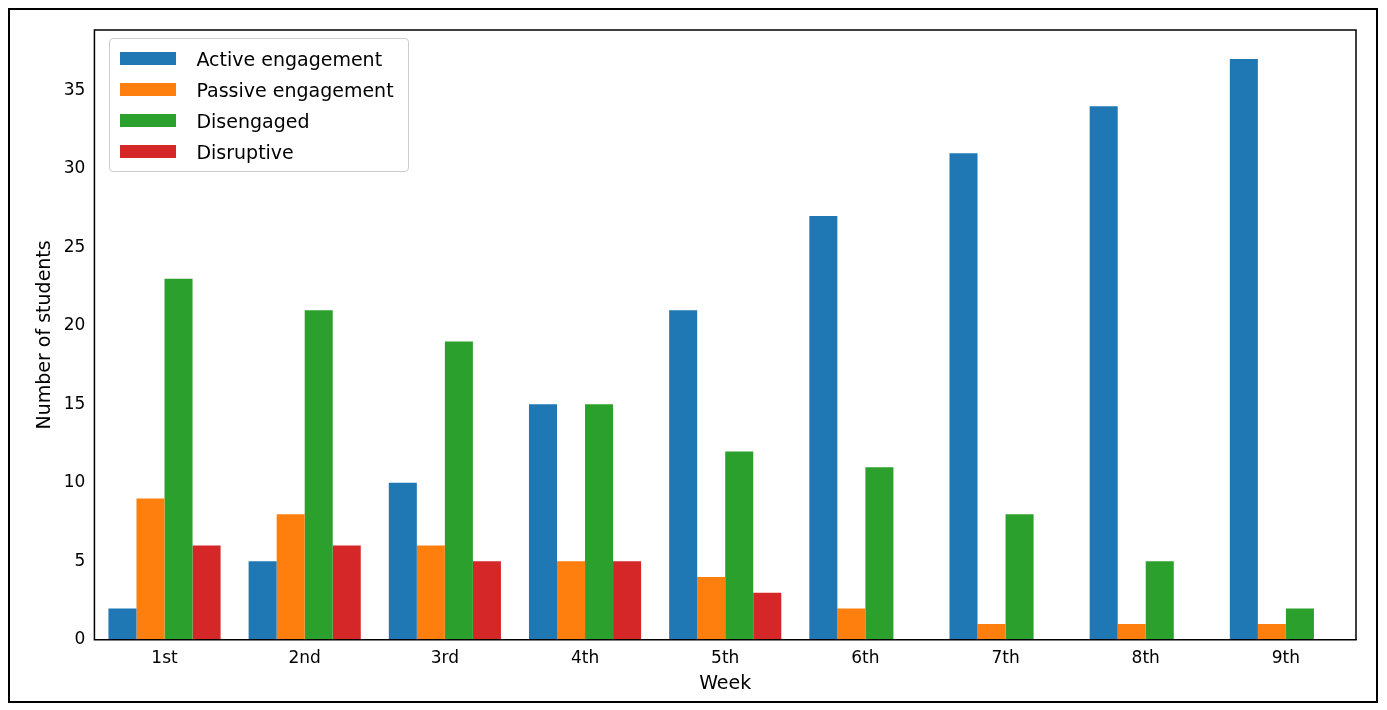  What do you see at coordinates (74, 167) in the screenshot?
I see `y-tick-label: 30` at bounding box center [74, 167].